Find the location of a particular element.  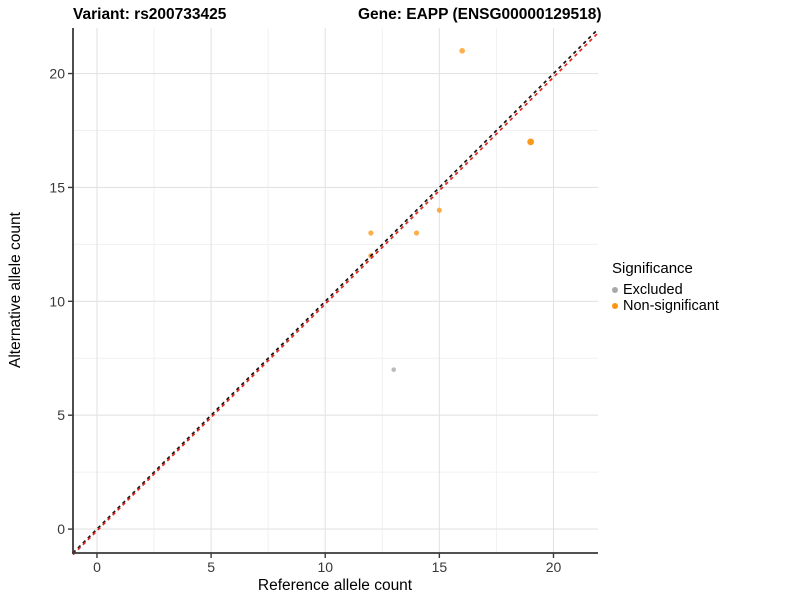

plot-title-gene: Gene: EAPP (ENSG00000129518) is located at coordinates (480, 14).